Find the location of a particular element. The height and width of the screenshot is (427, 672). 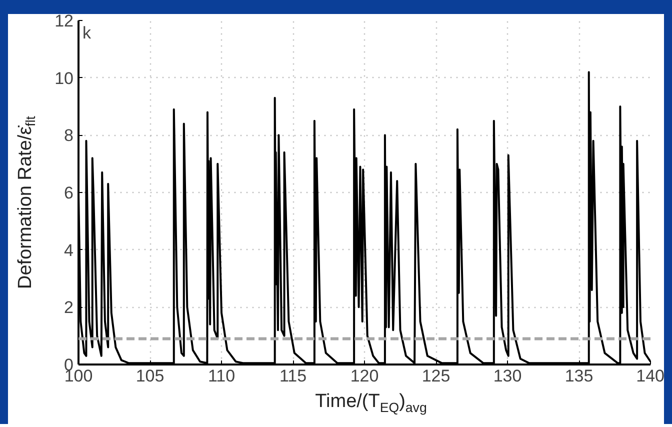

x-tick-label: 115 is located at coordinates (293, 376).